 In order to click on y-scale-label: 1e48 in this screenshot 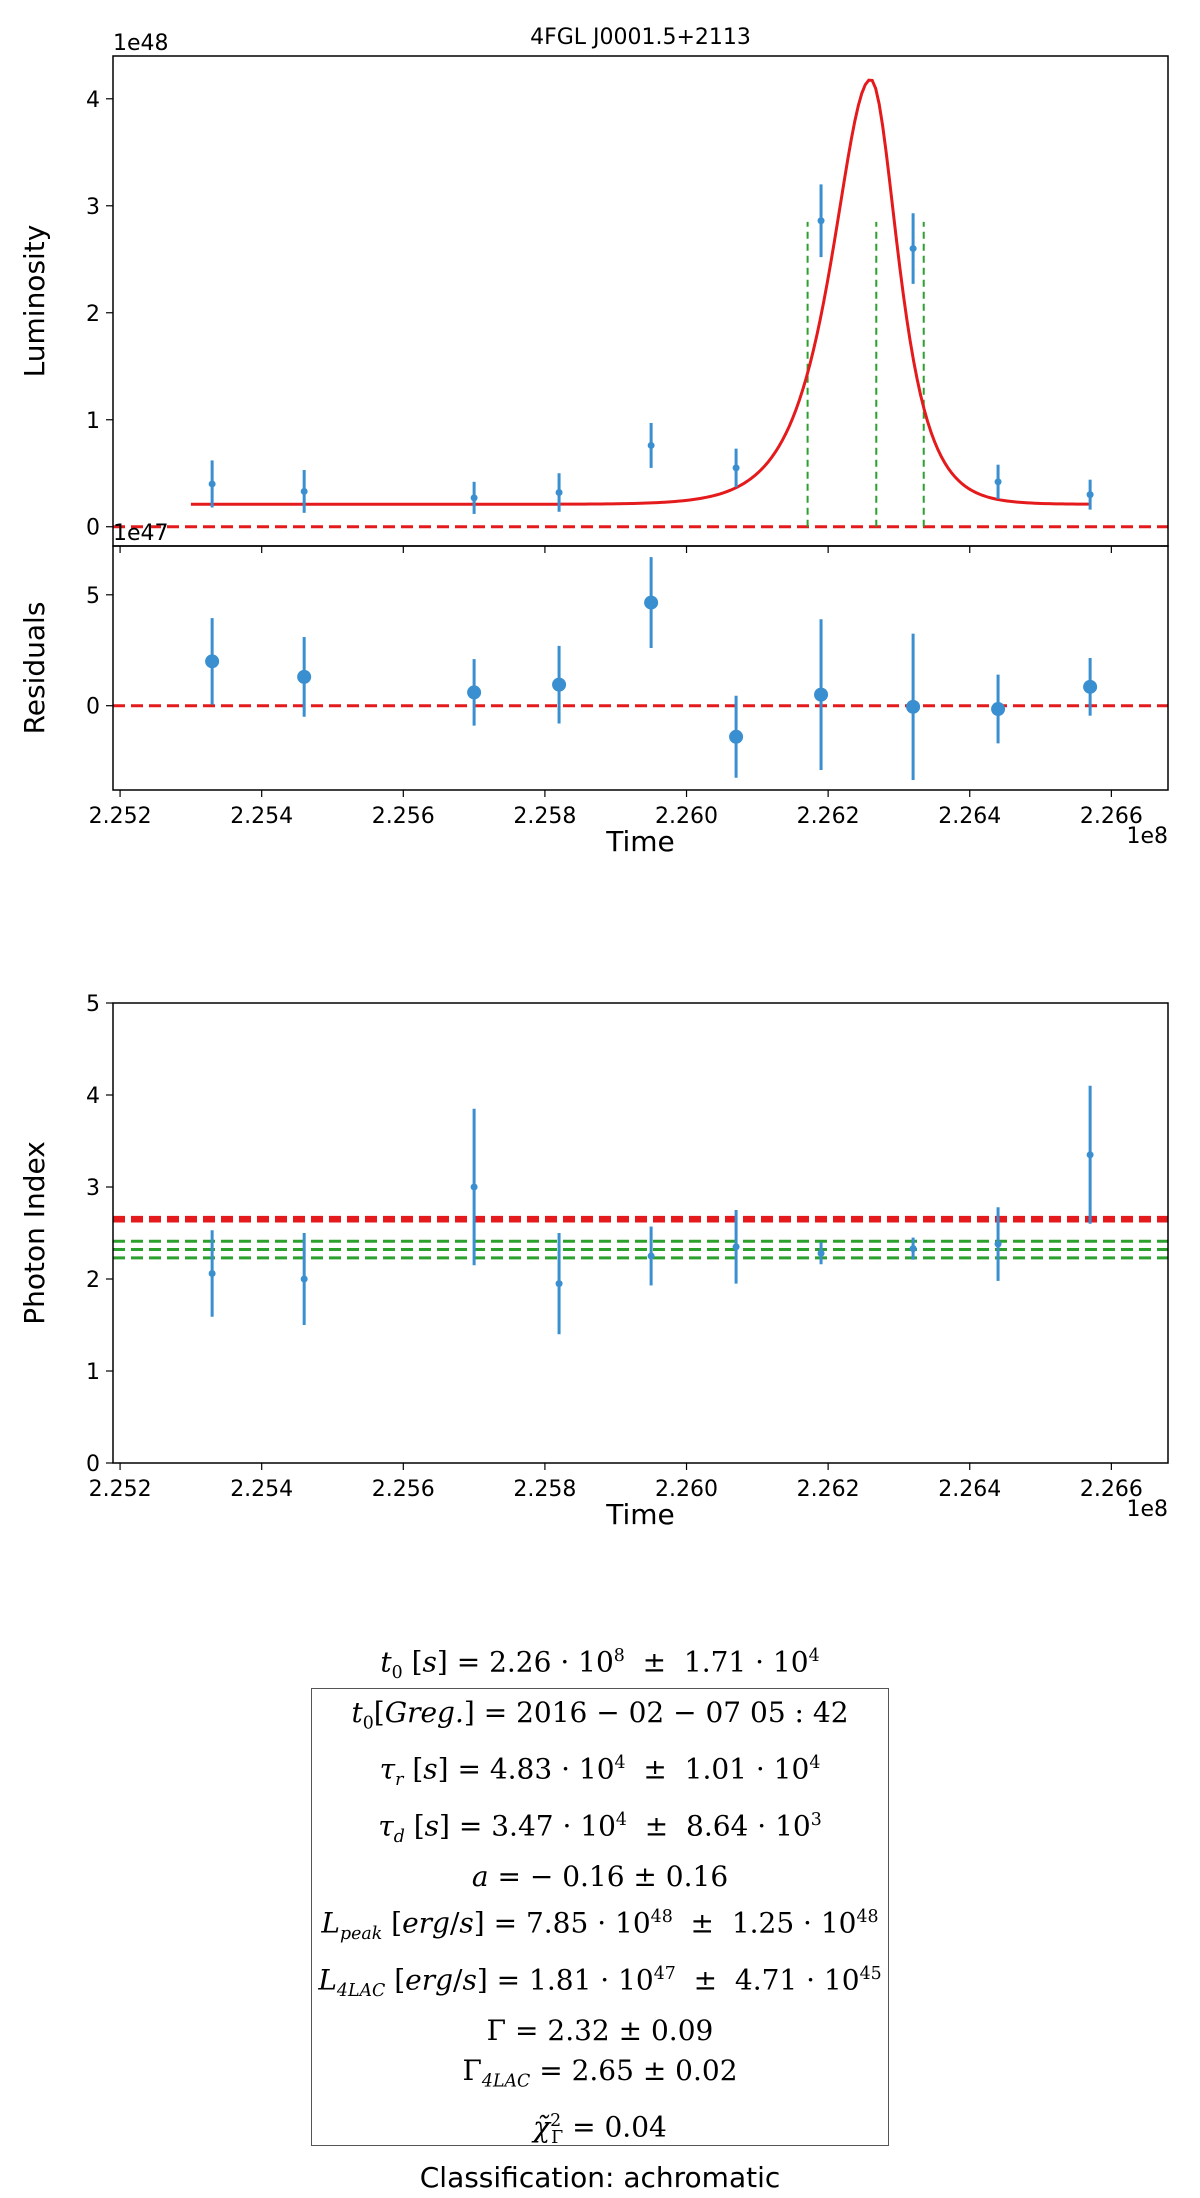, I will do `click(141, 43)`.